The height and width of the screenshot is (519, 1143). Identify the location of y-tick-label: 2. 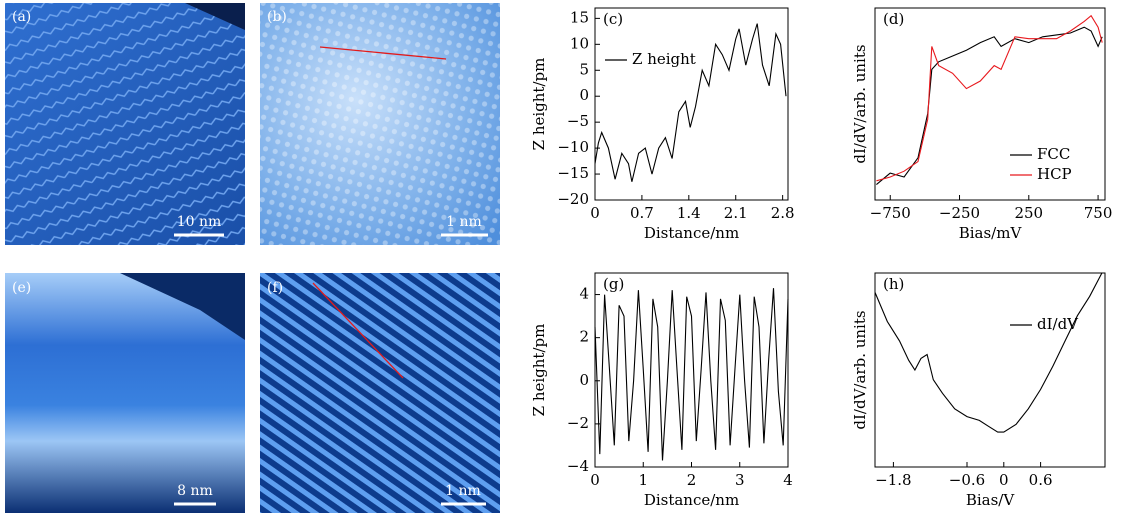
(584, 337).